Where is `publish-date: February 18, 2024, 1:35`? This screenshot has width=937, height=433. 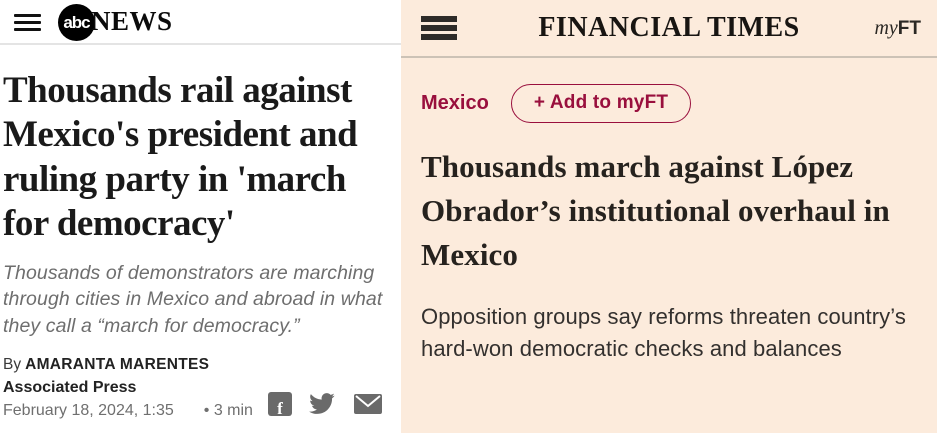
publish-date: February 18, 2024, 1:35 is located at coordinates (88, 411).